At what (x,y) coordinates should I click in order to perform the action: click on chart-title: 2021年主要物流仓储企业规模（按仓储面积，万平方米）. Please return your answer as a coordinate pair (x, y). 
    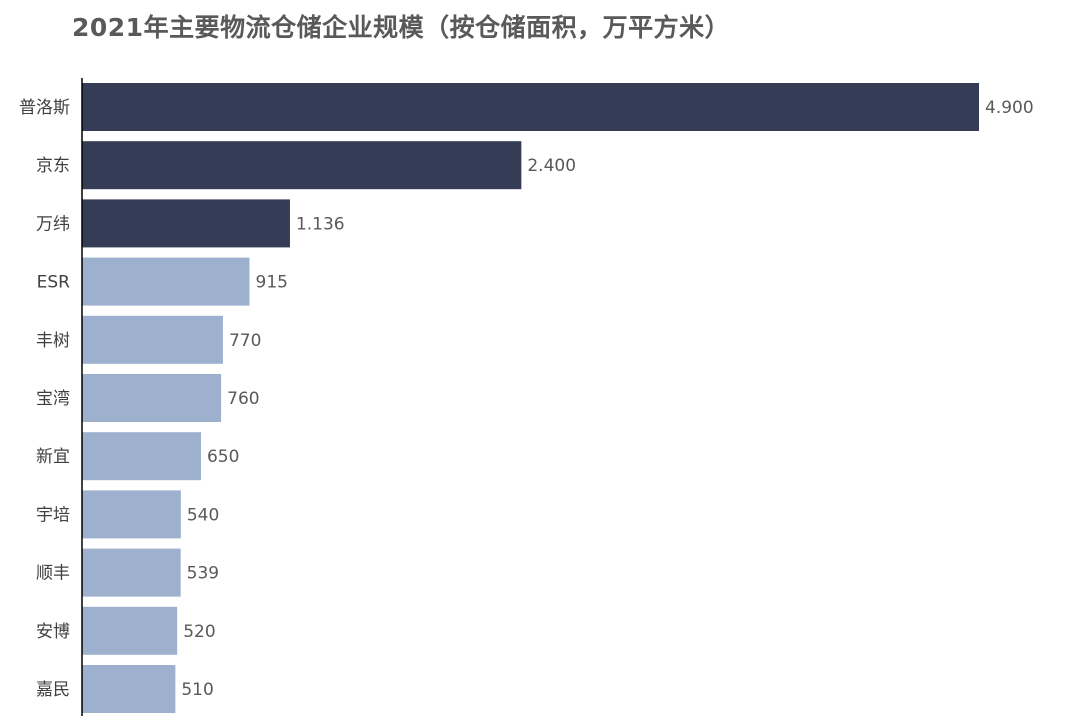
    Looking at the image, I should click on (401, 27).